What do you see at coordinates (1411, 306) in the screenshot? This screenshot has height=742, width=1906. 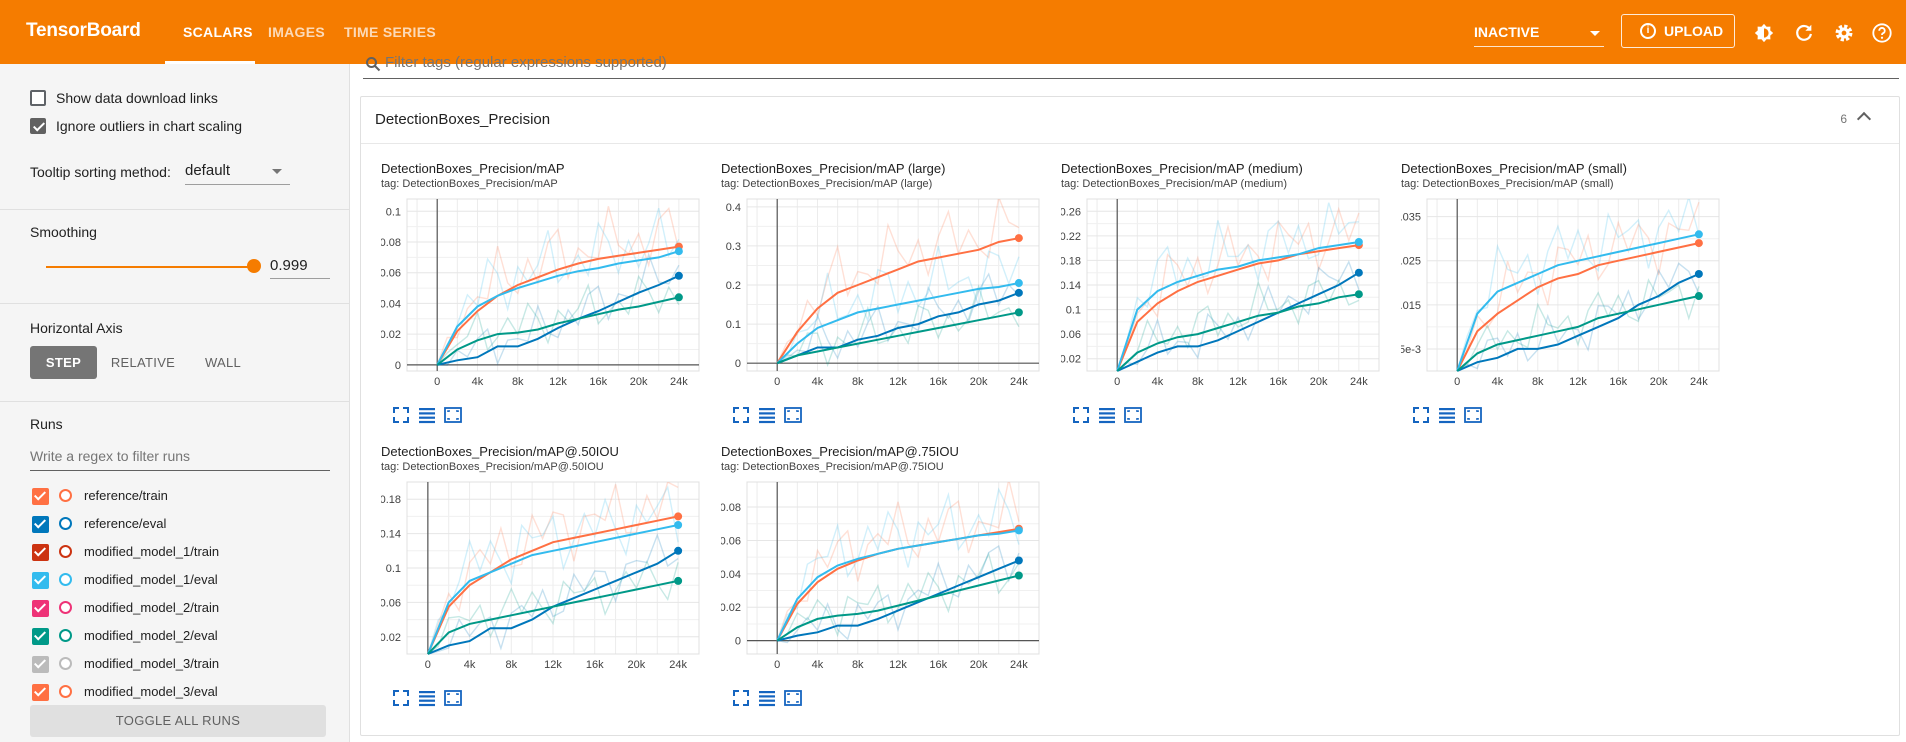 I see `y-tick-label: 0.015` at bounding box center [1411, 306].